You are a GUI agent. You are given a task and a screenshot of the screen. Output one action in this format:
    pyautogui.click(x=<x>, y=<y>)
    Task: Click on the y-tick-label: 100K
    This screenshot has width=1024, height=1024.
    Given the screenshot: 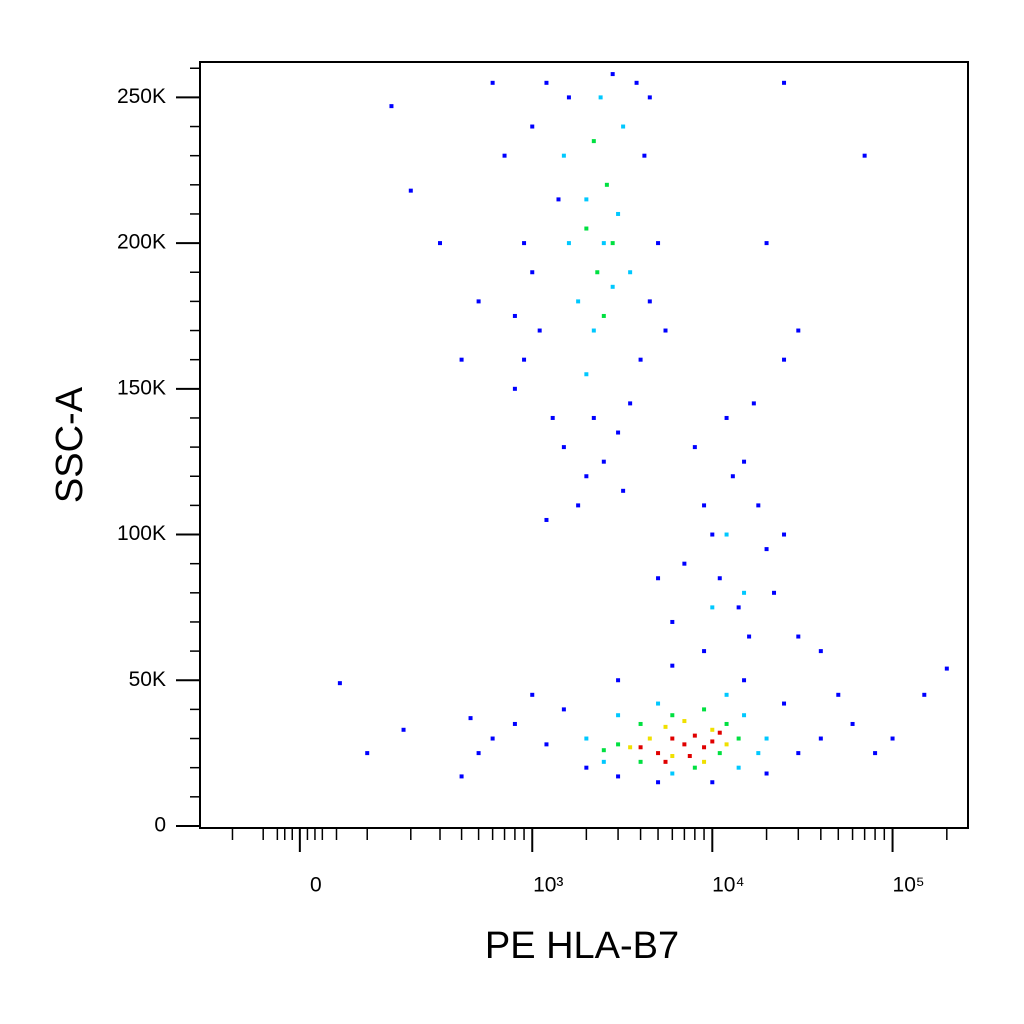 What is the action you would take?
    pyautogui.click(x=141, y=533)
    